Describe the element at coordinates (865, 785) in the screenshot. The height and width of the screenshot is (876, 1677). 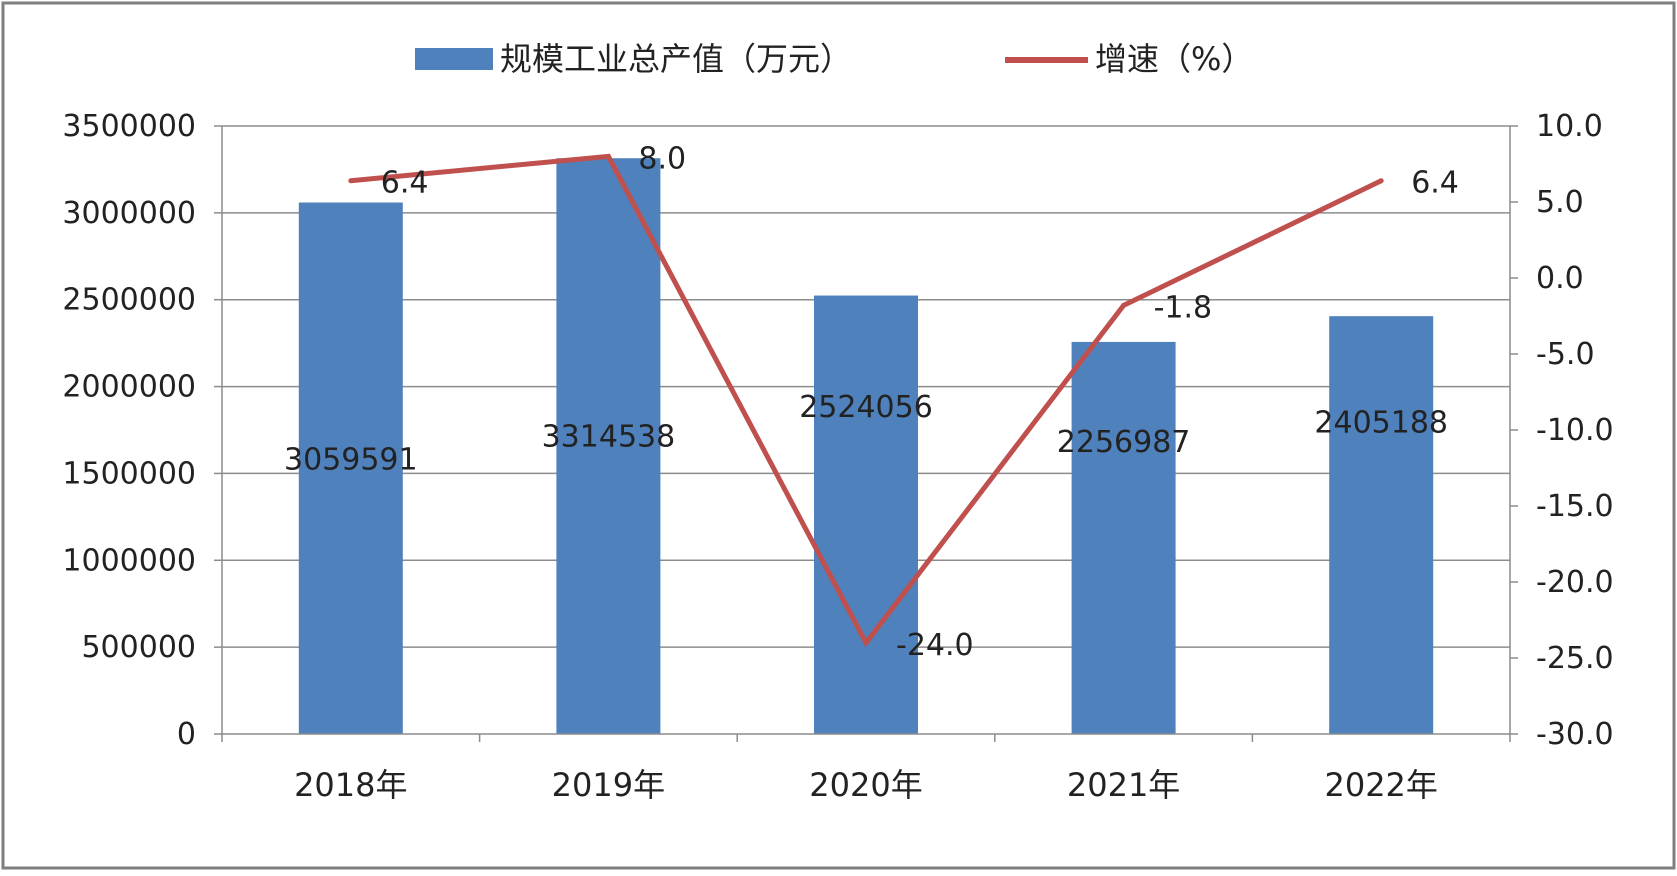
I see `x-axis-tick-label: 2020年` at that location.